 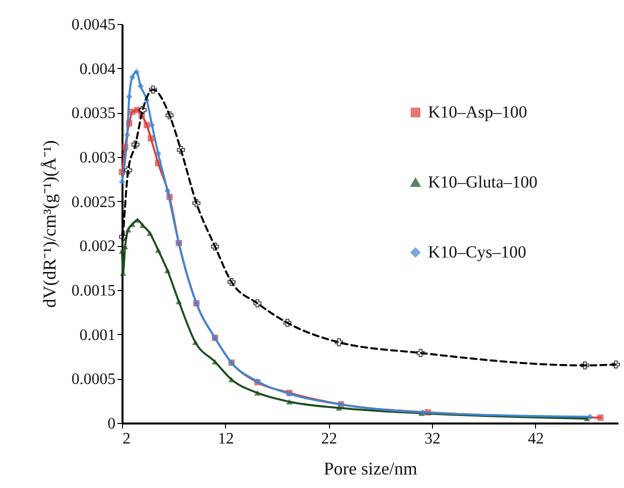 What do you see at coordinates (94, 25) in the screenshot?
I see `y-tick-label: 0.0045` at bounding box center [94, 25].